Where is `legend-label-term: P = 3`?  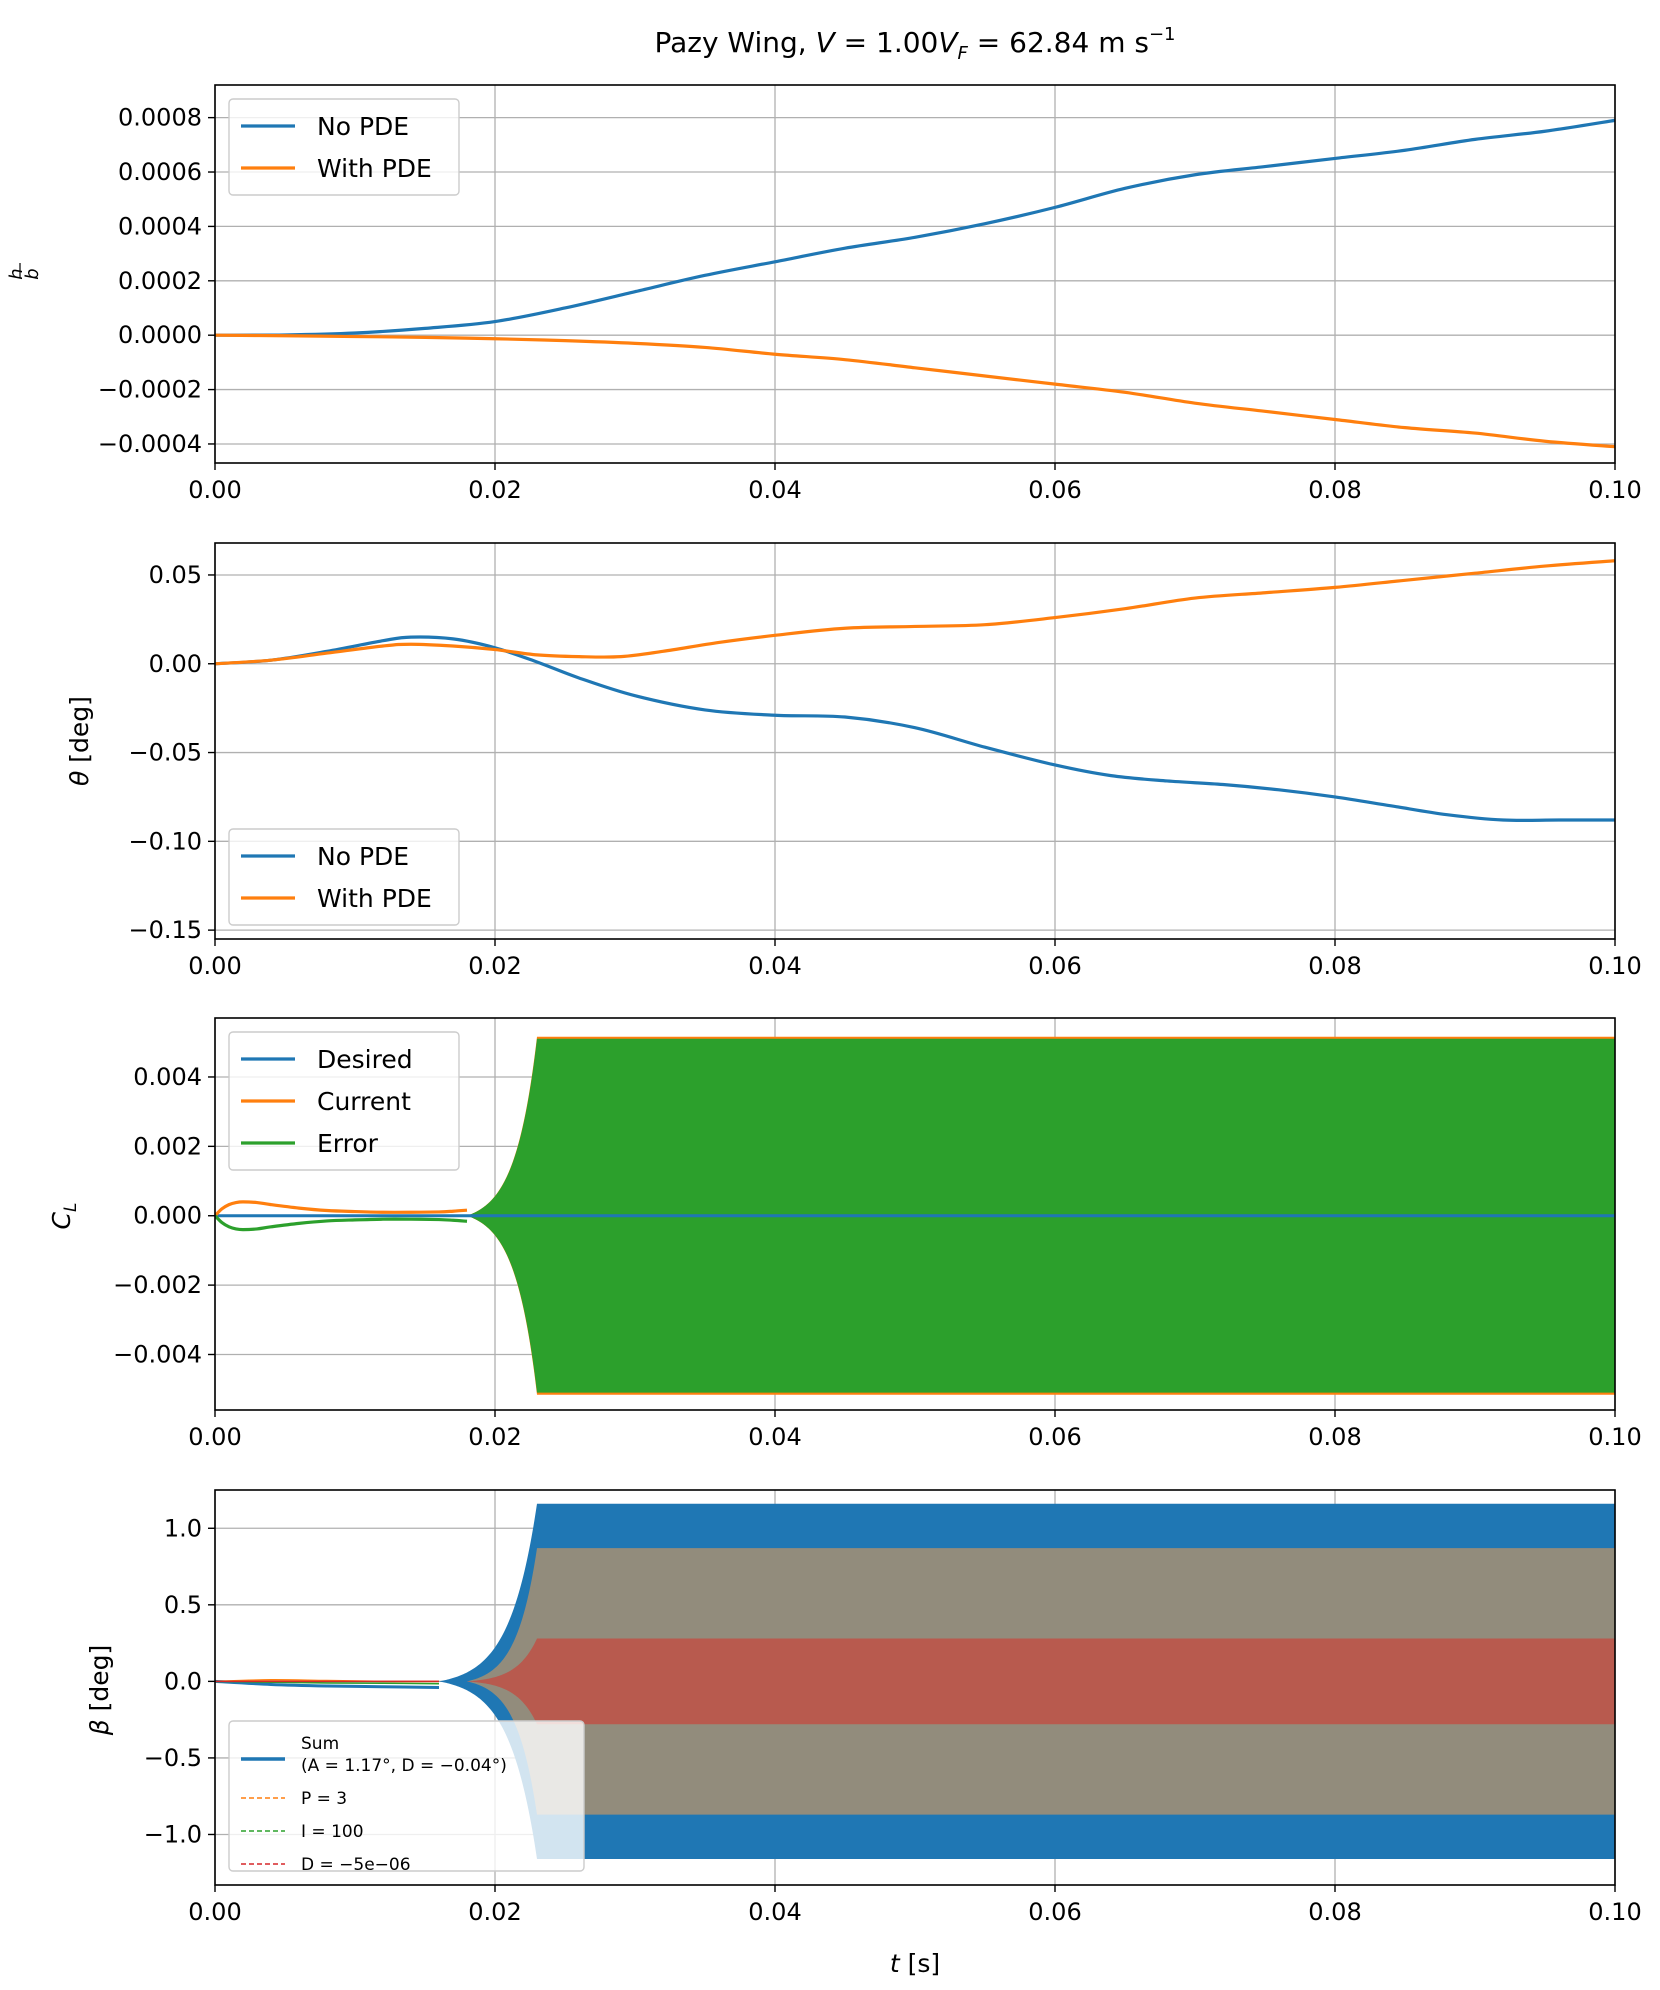
legend-label-term: P = 3 is located at coordinates (324, 1799).